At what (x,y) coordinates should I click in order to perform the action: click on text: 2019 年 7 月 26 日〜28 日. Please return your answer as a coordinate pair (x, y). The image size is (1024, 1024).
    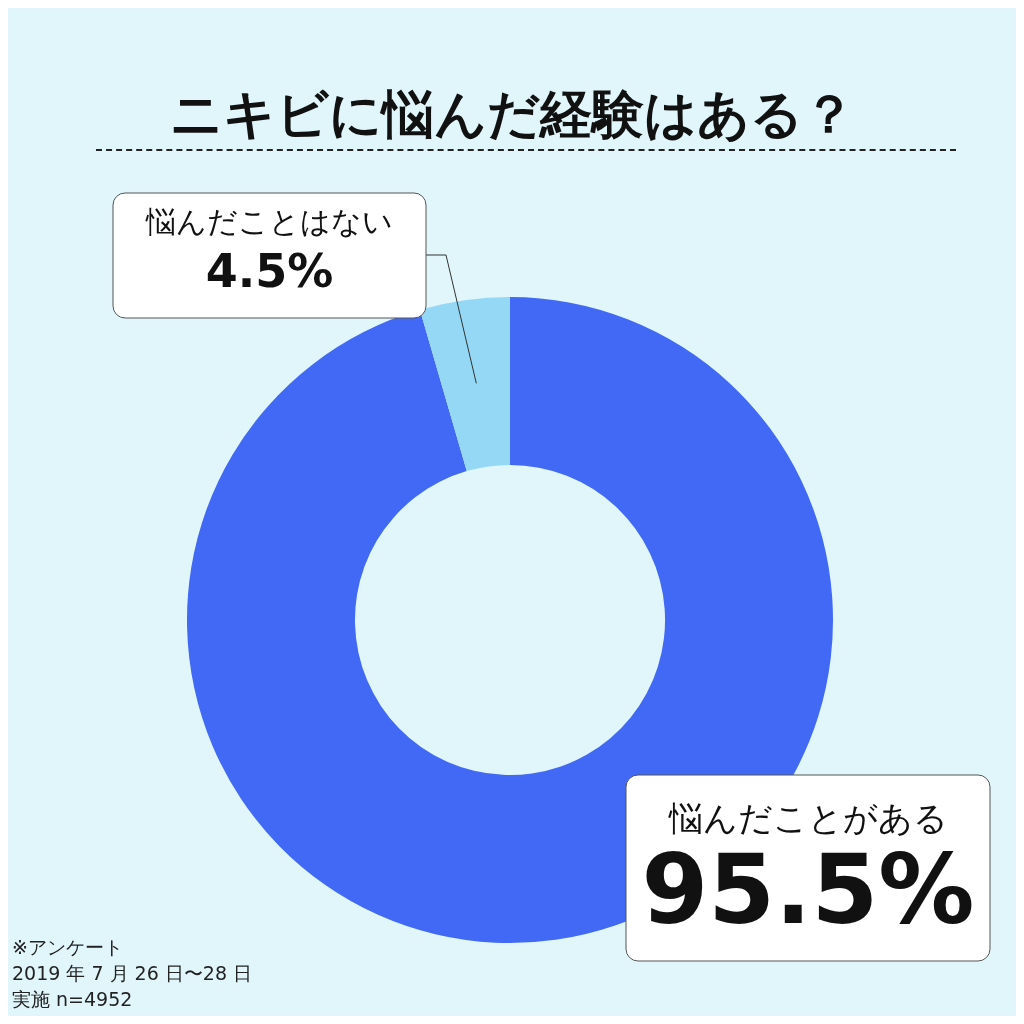
    Looking at the image, I should click on (132, 973).